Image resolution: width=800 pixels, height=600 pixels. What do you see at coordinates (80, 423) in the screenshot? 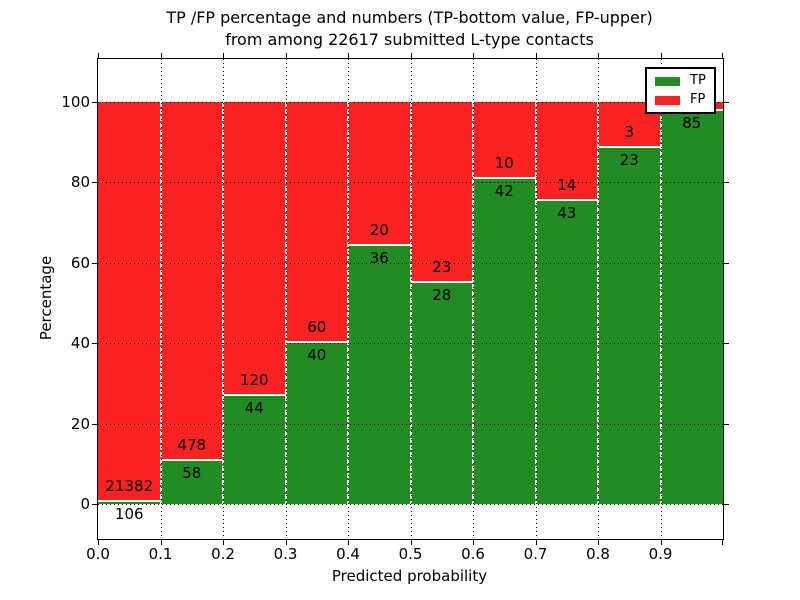
I see `y-tick-label: 20` at bounding box center [80, 423].